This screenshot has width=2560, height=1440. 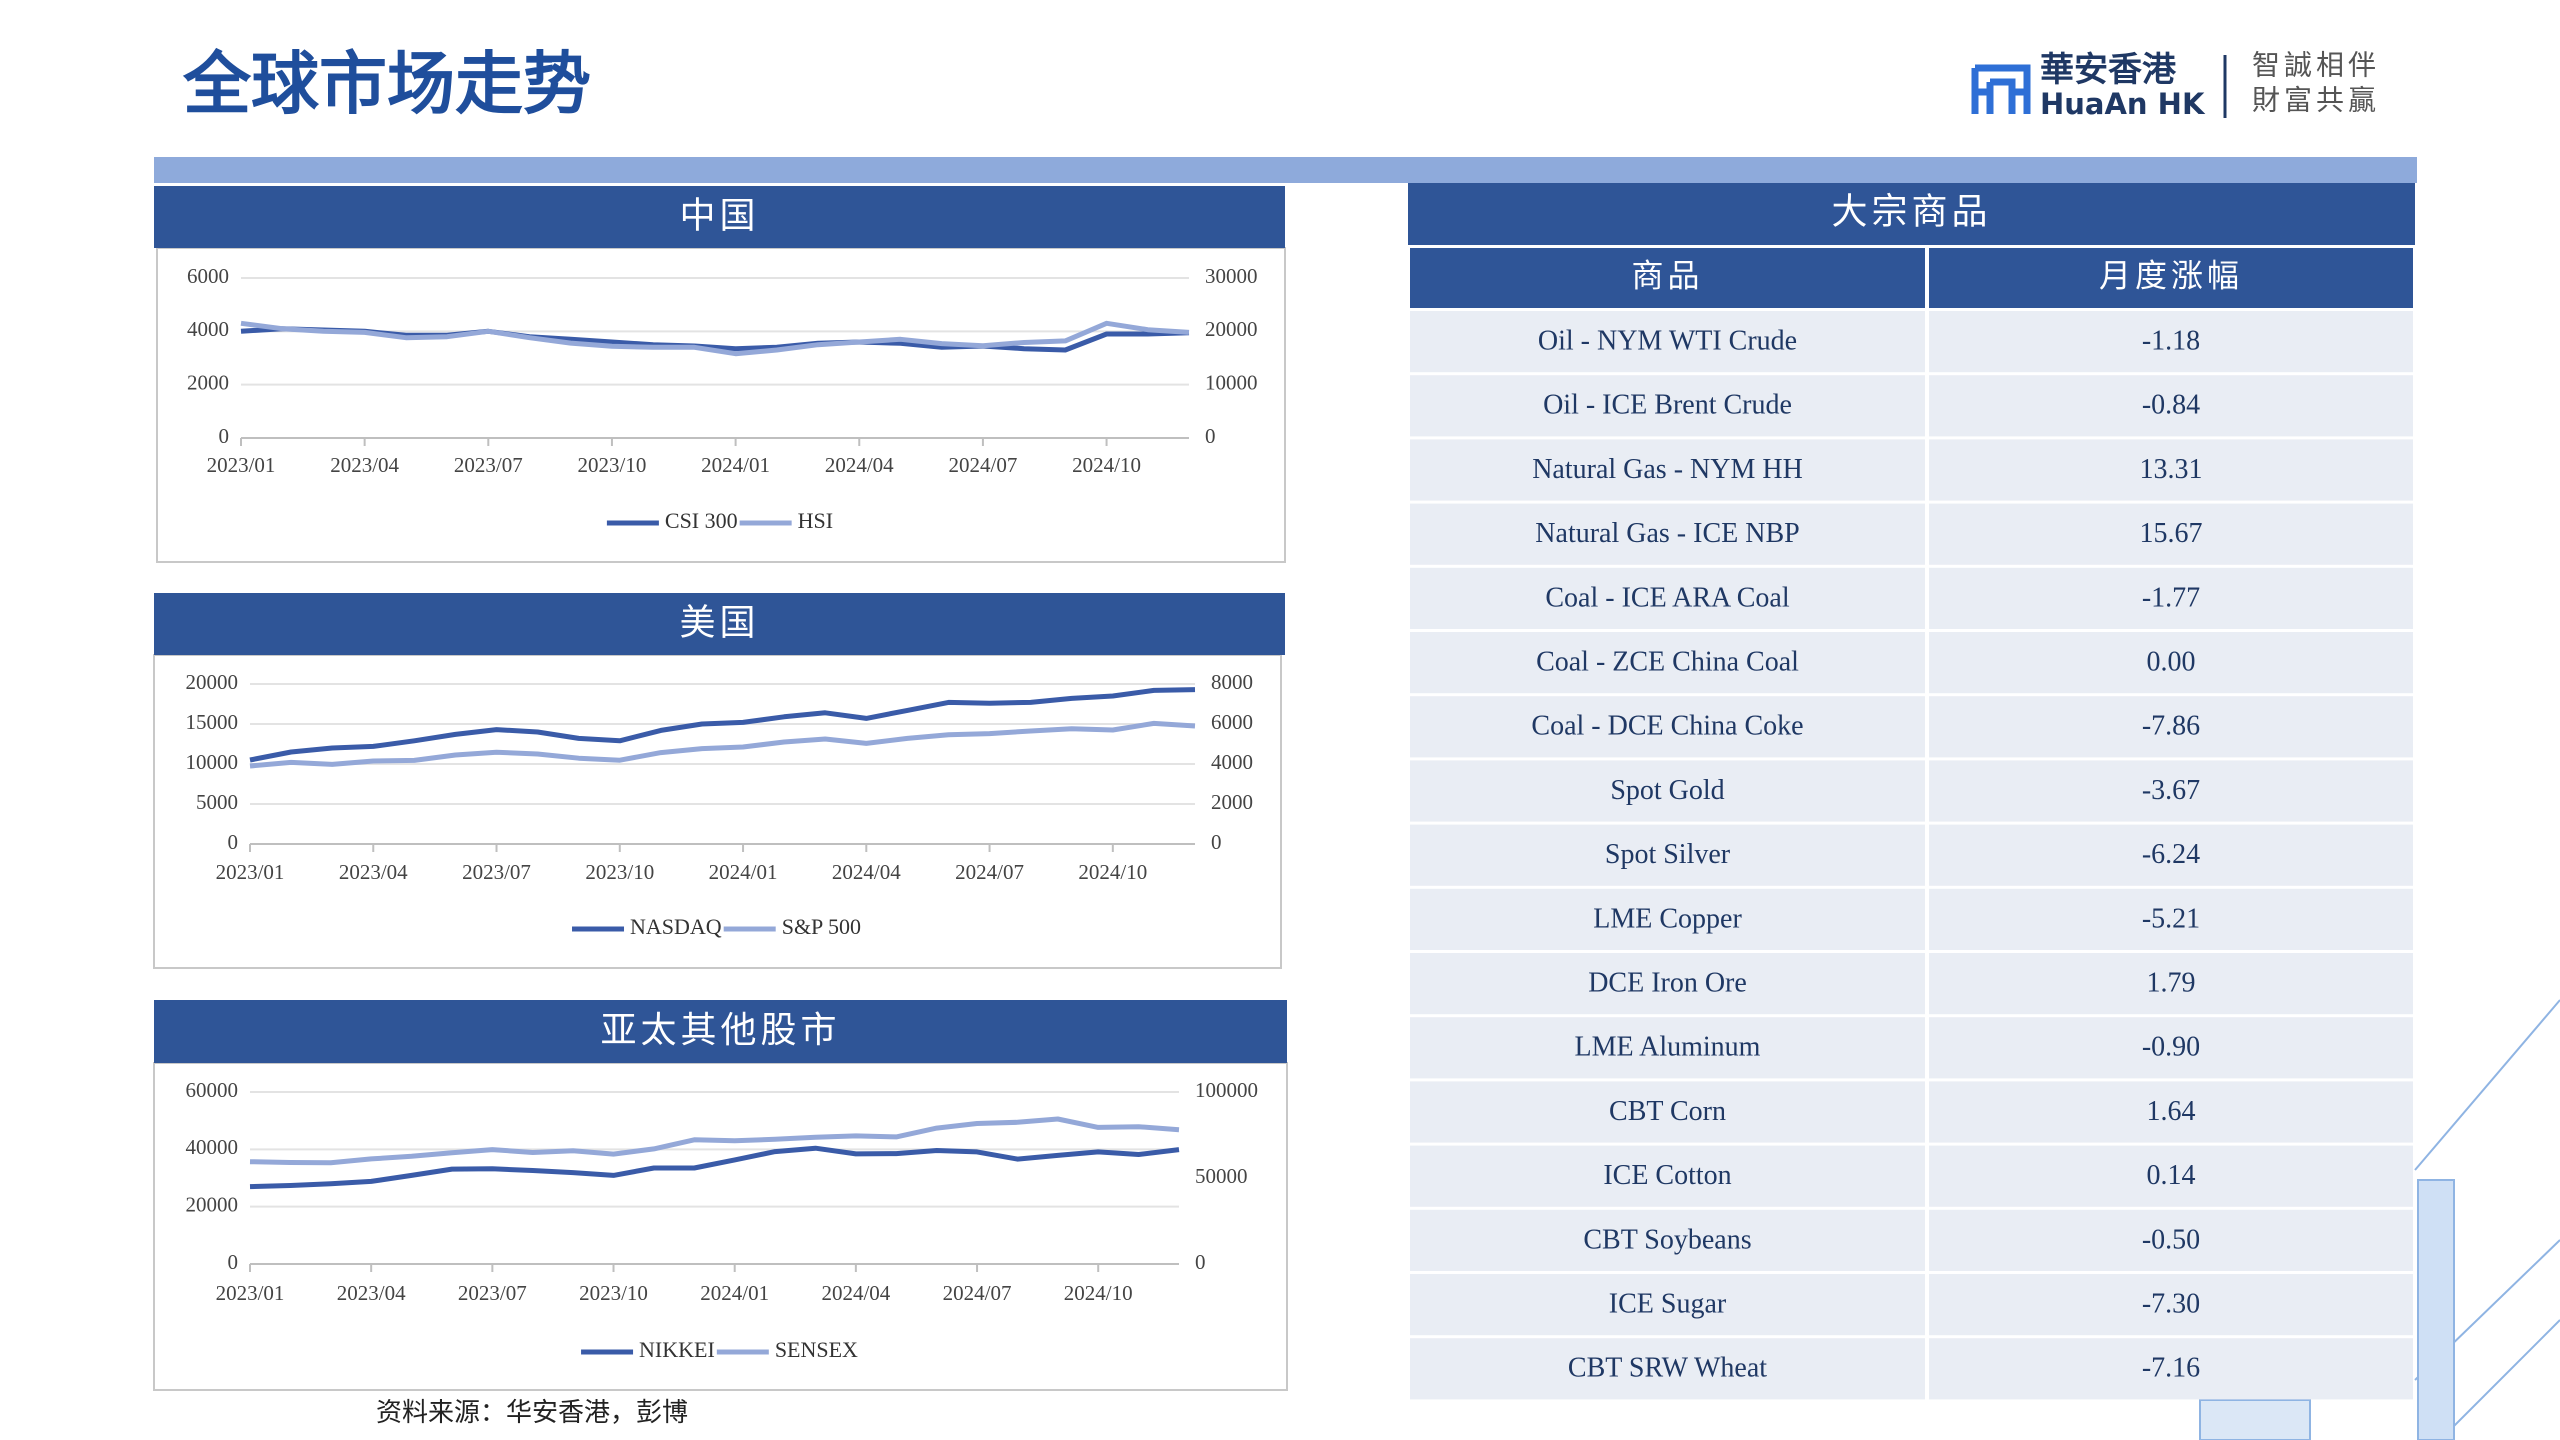 I want to click on cell-text: 13.31, so click(x=2171, y=469).